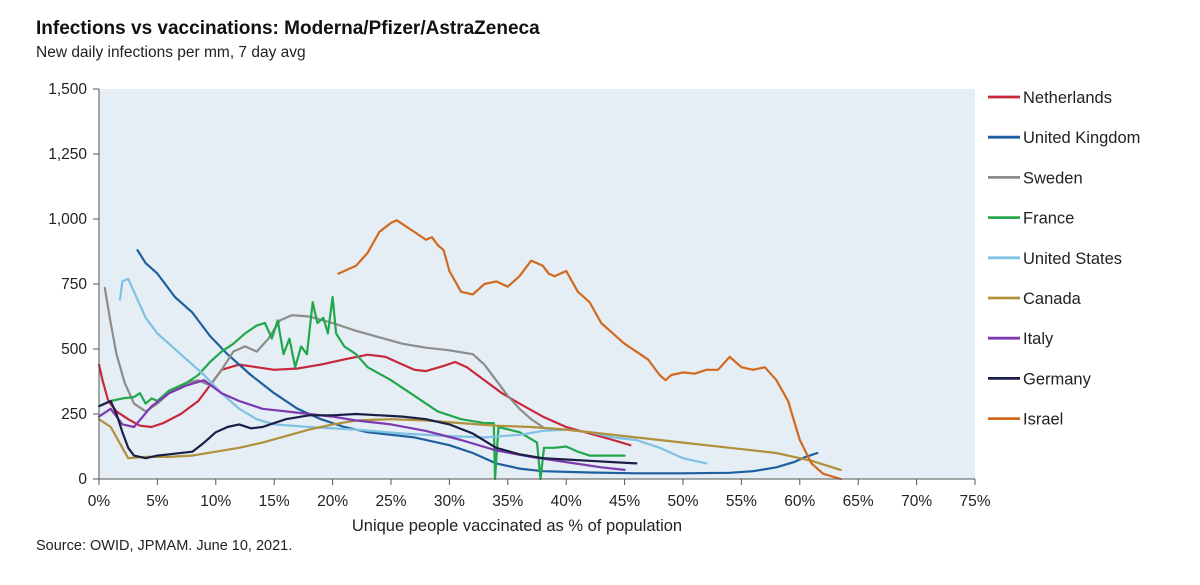 Image resolution: width=1200 pixels, height=585 pixels. Describe the element at coordinates (332, 501) in the screenshot. I see `x-tick-label: 20%` at that location.